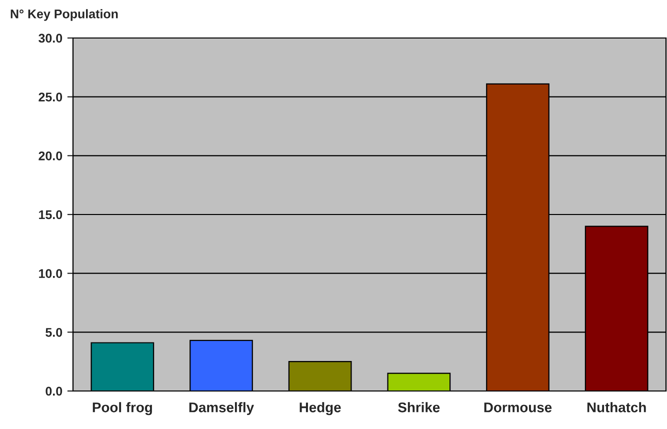 The height and width of the screenshot is (429, 667). What do you see at coordinates (616, 407) in the screenshot?
I see `x-tick-label: Nuthatch` at bounding box center [616, 407].